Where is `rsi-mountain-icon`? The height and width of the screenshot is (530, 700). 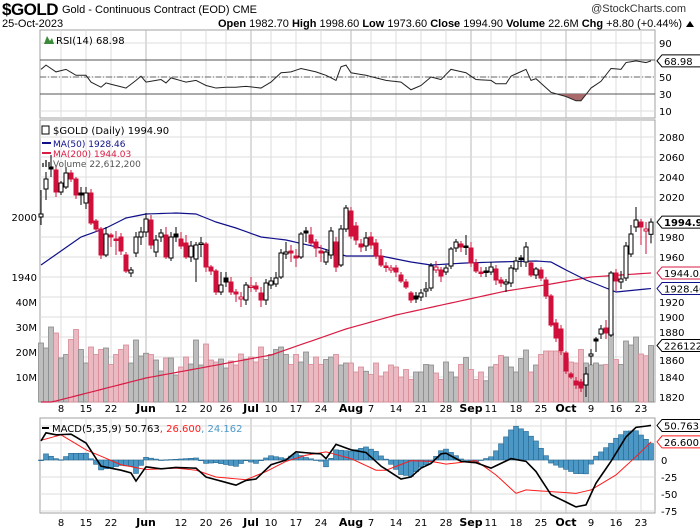
rsi-mountain-icon is located at coordinates (49, 40).